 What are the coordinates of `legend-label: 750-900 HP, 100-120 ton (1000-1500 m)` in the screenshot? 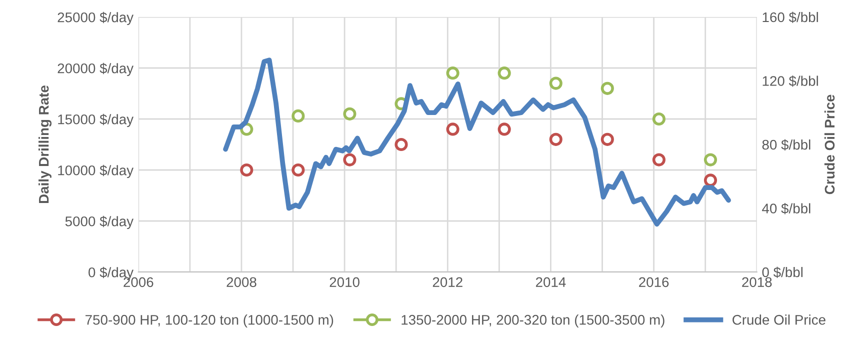 It's located at (210, 321).